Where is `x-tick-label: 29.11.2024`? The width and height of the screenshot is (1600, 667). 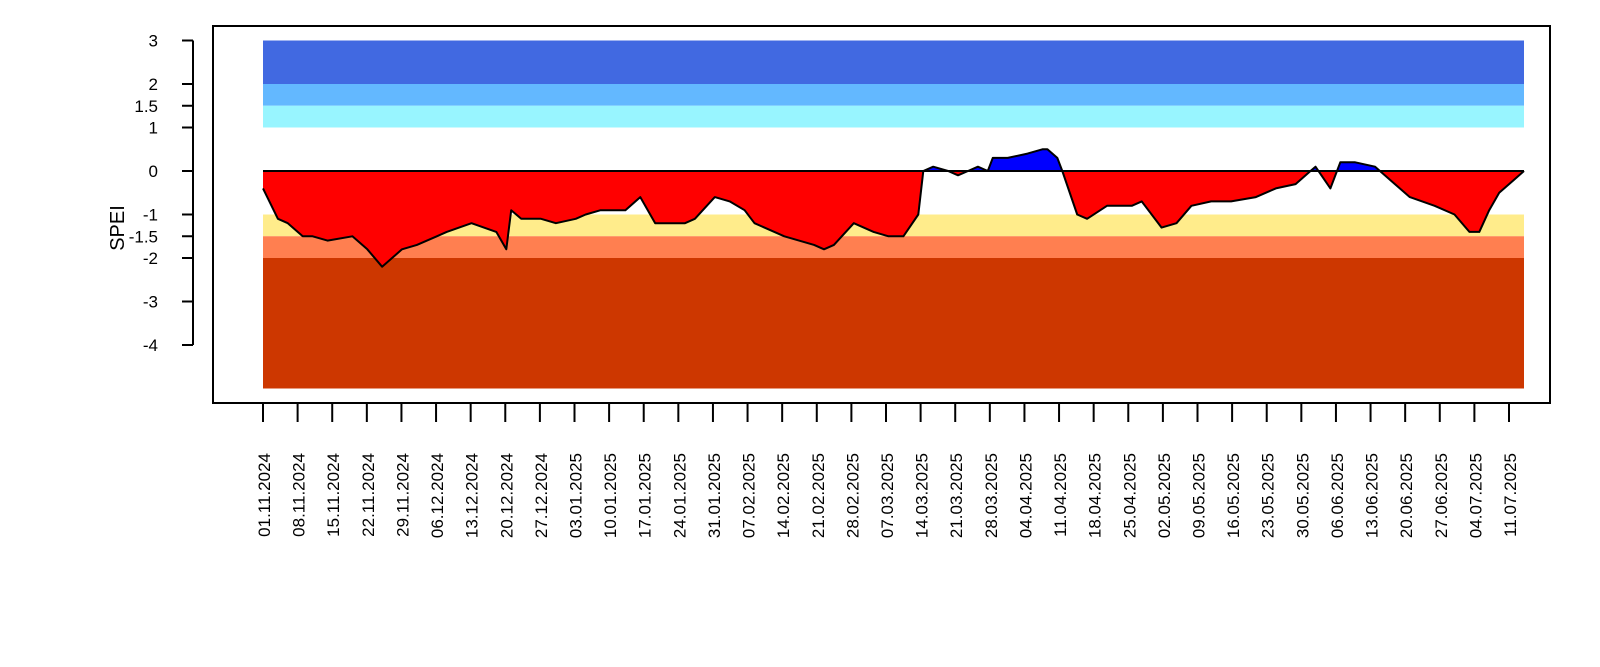 x-tick-label: 29.11.2024 is located at coordinates (402, 495).